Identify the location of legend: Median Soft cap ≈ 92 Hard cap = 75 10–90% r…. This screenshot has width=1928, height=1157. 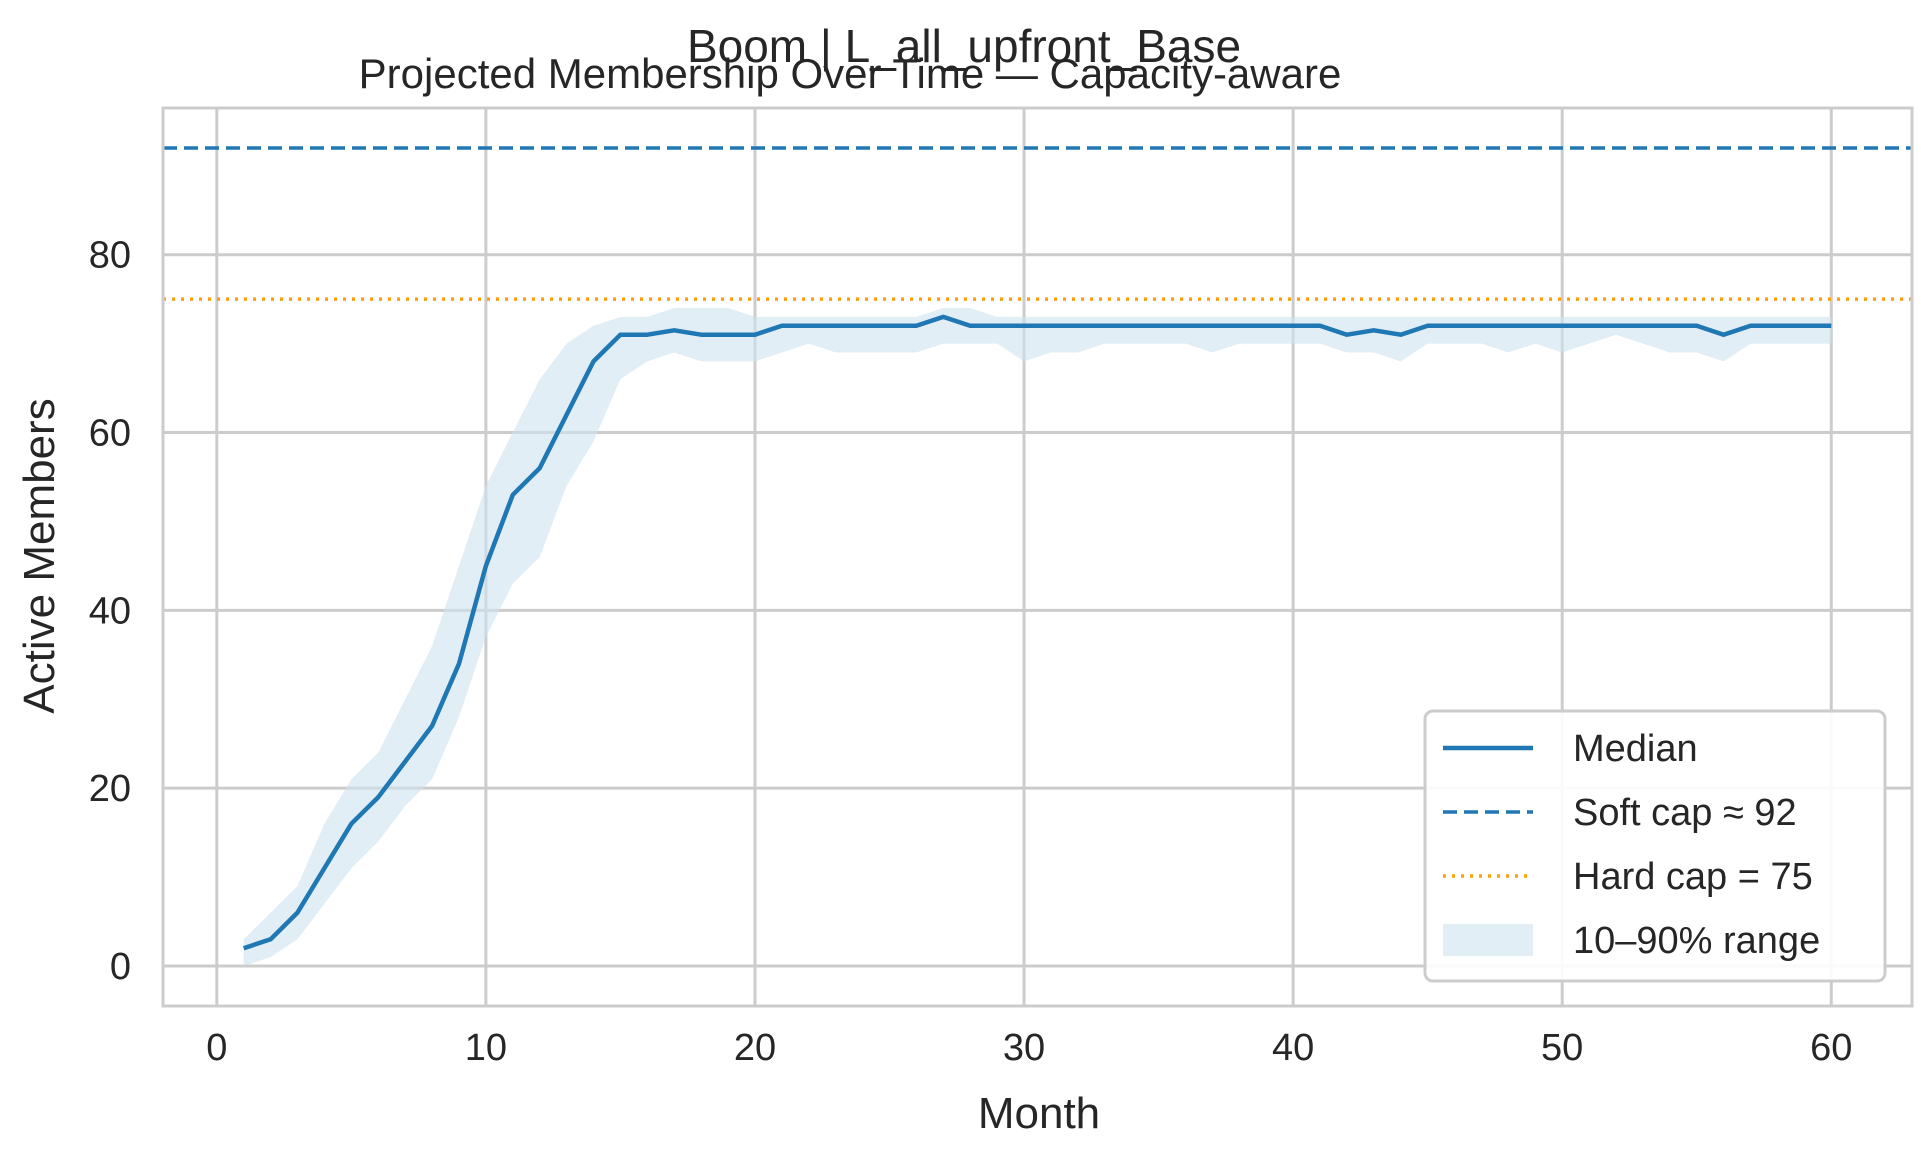
(1655, 846).